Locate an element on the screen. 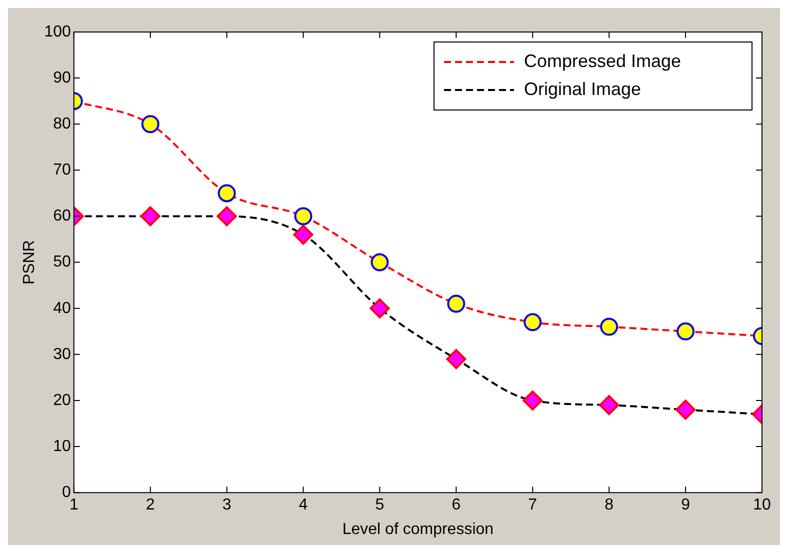 This screenshot has width=788, height=553. y-tick-label: 80 is located at coordinates (62, 124).